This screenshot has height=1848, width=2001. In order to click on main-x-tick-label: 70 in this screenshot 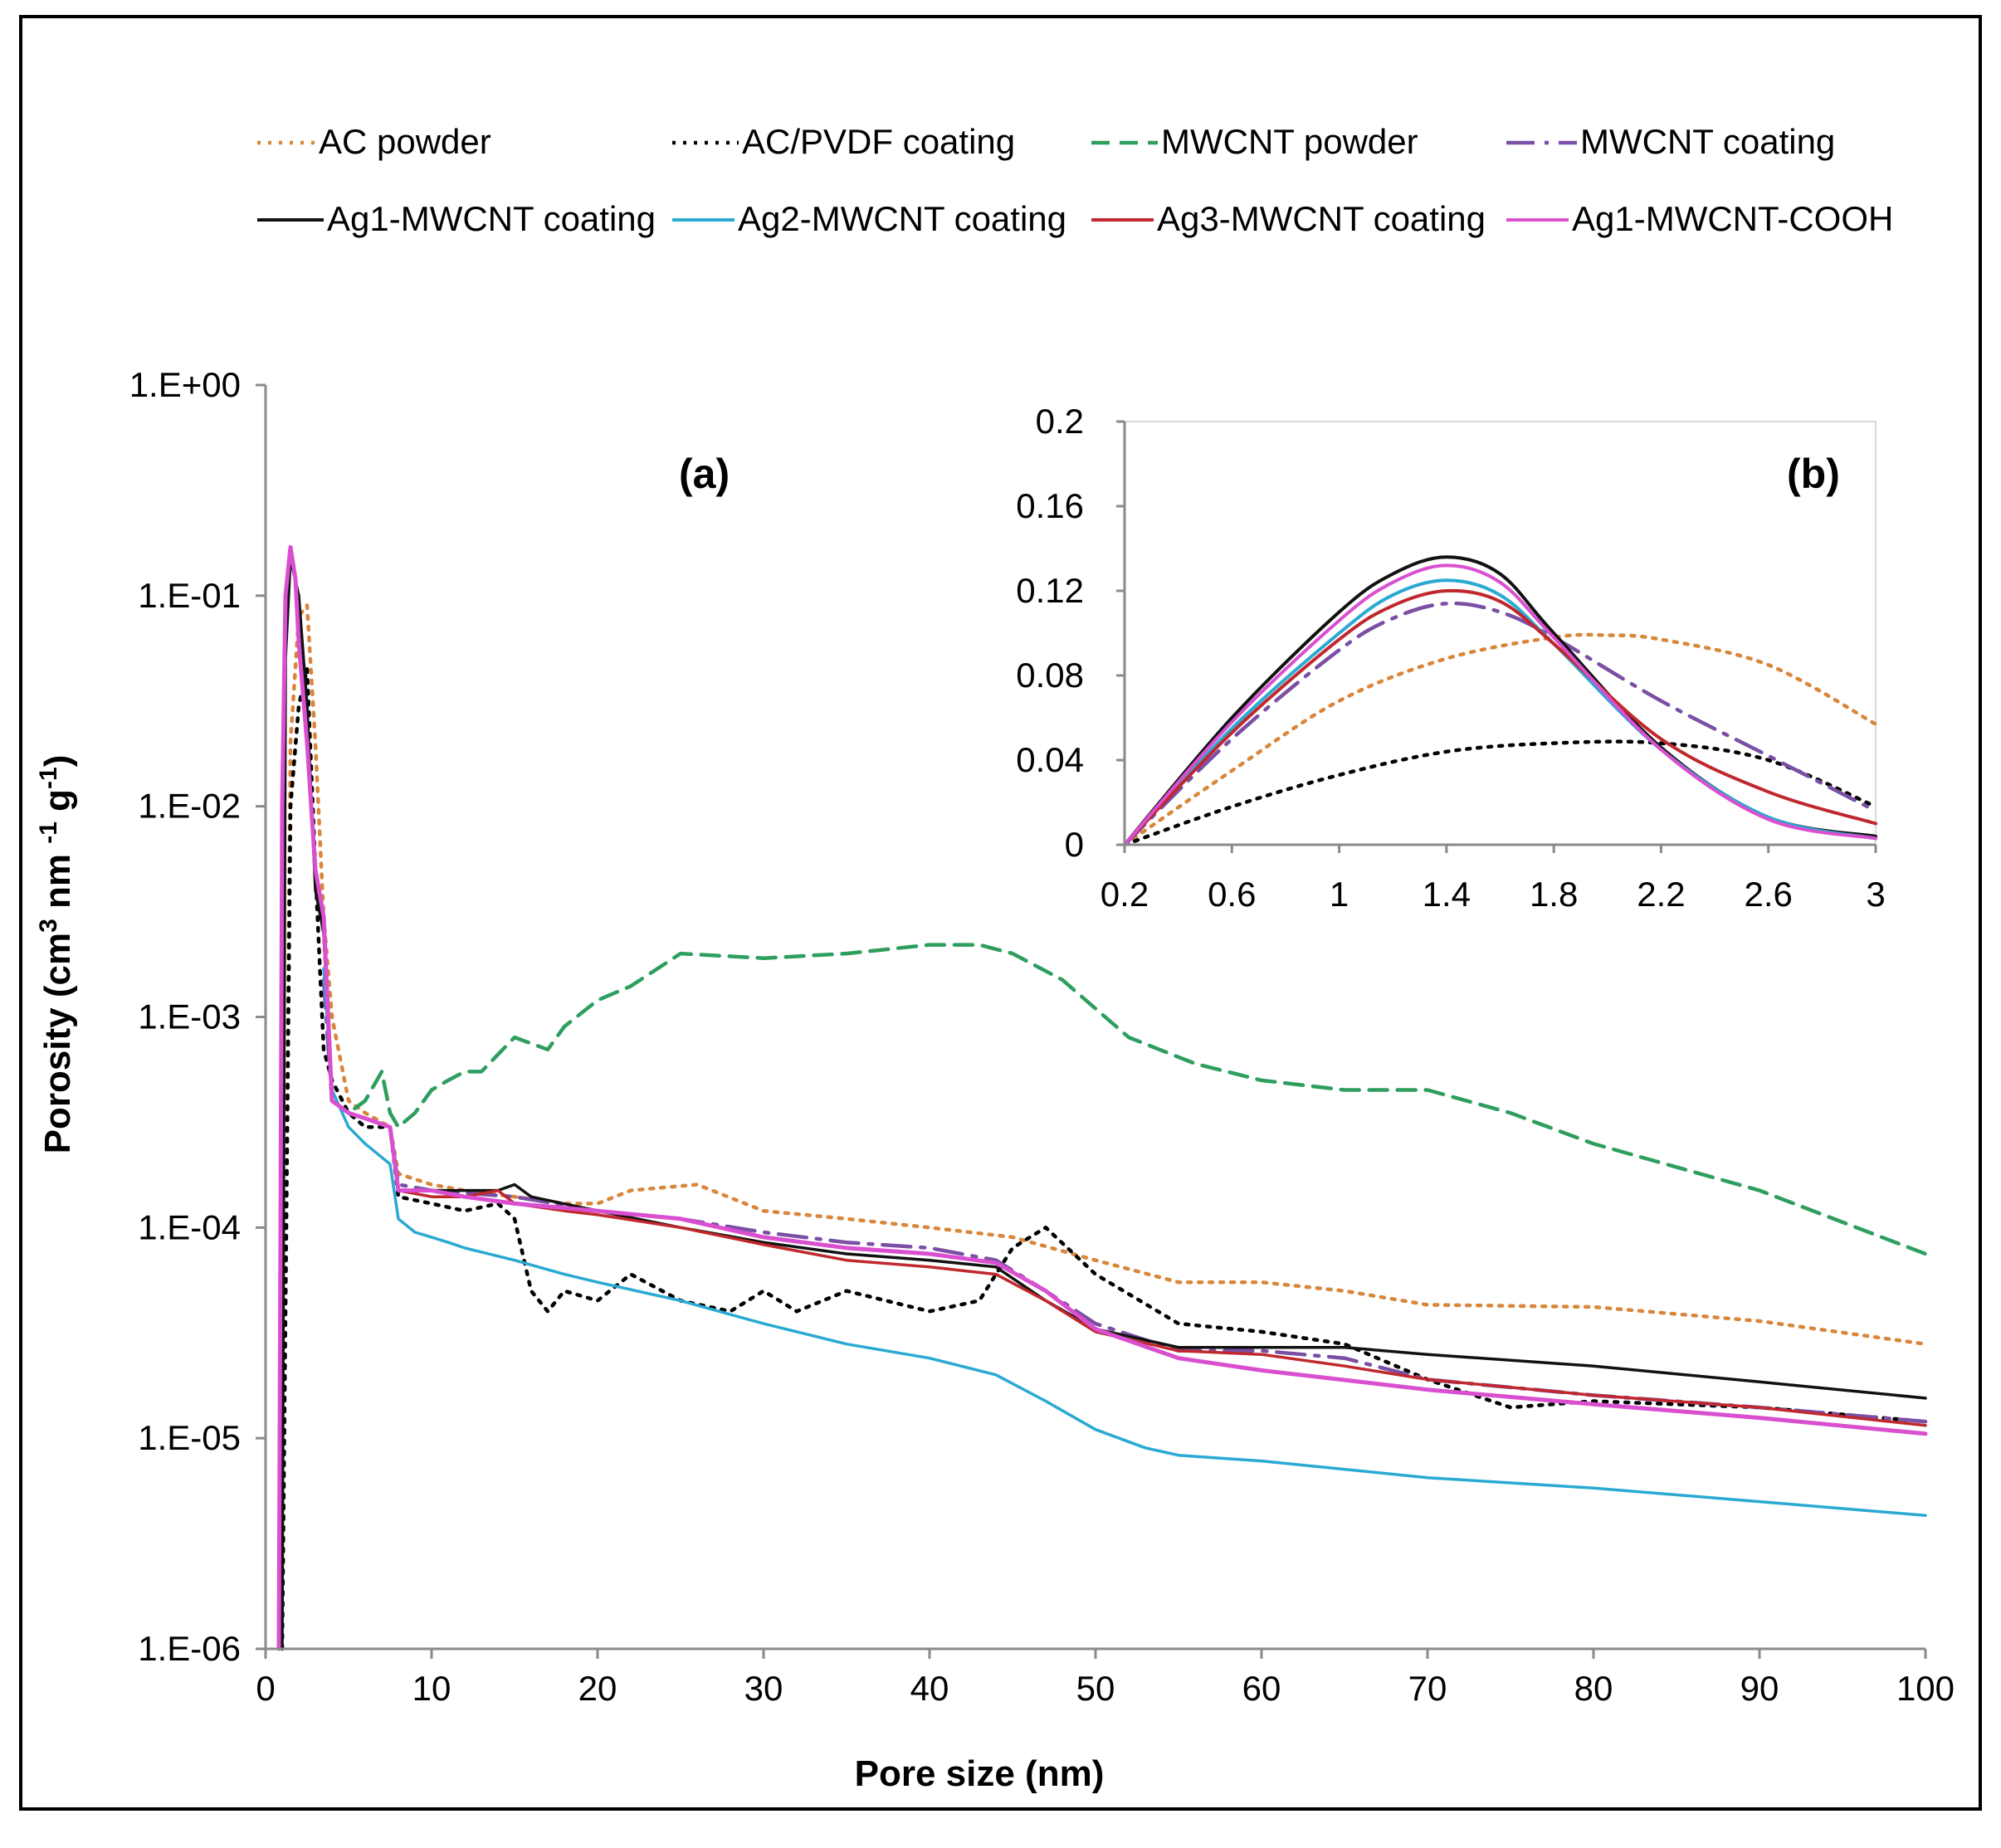, I will do `click(1427, 1688)`.